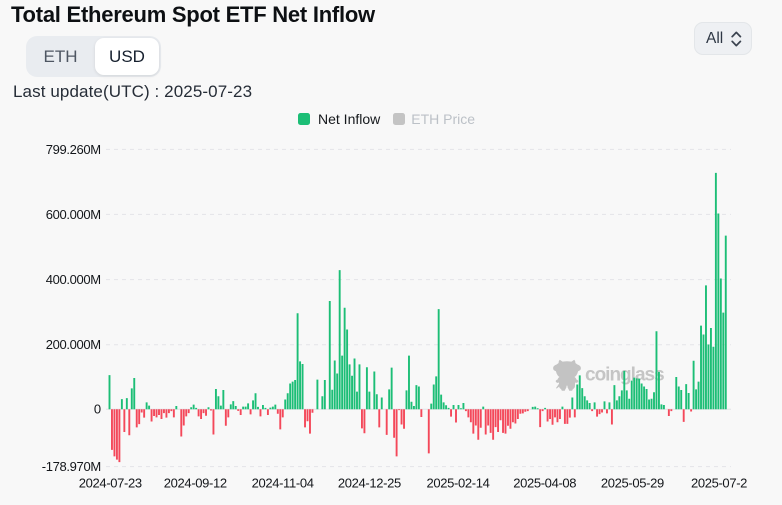 The height and width of the screenshot is (505, 782). I want to click on svg-text: 200.000M, so click(73, 344).